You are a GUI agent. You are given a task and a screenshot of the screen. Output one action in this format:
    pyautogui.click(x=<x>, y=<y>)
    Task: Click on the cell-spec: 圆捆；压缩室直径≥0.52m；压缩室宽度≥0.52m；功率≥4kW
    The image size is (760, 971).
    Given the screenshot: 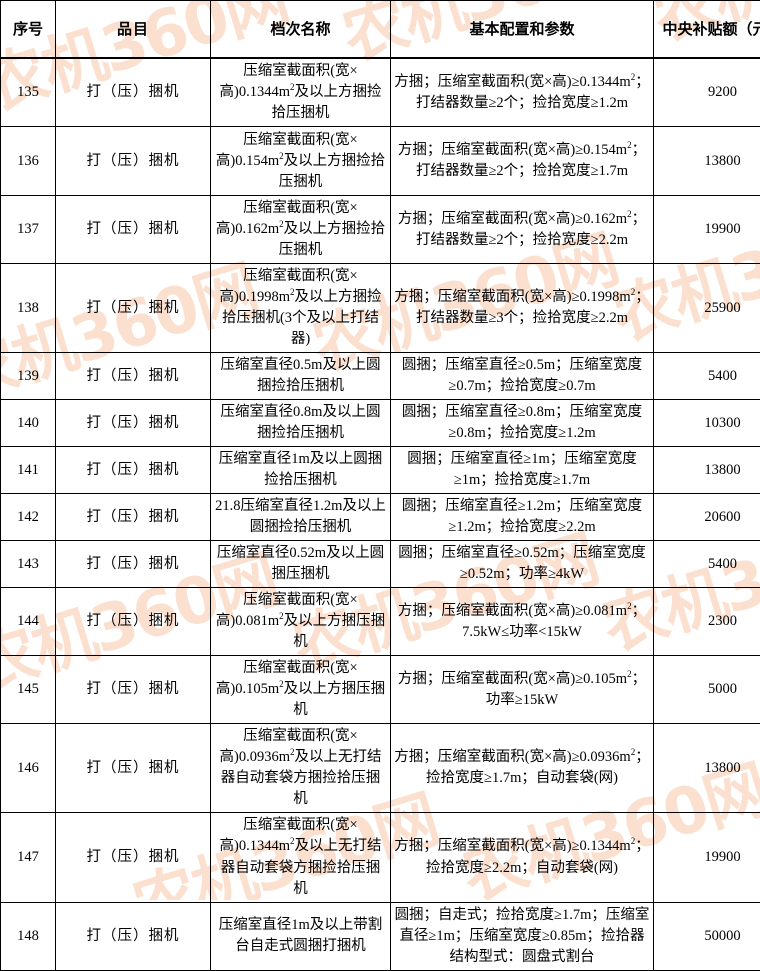 What is the action you would take?
    pyautogui.click(x=522, y=564)
    